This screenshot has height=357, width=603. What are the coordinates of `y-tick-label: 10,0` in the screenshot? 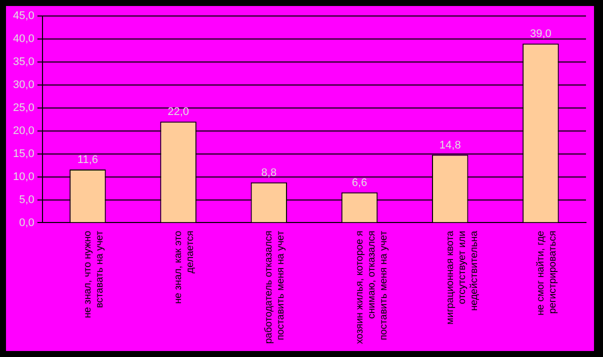 It's located at (23, 176).